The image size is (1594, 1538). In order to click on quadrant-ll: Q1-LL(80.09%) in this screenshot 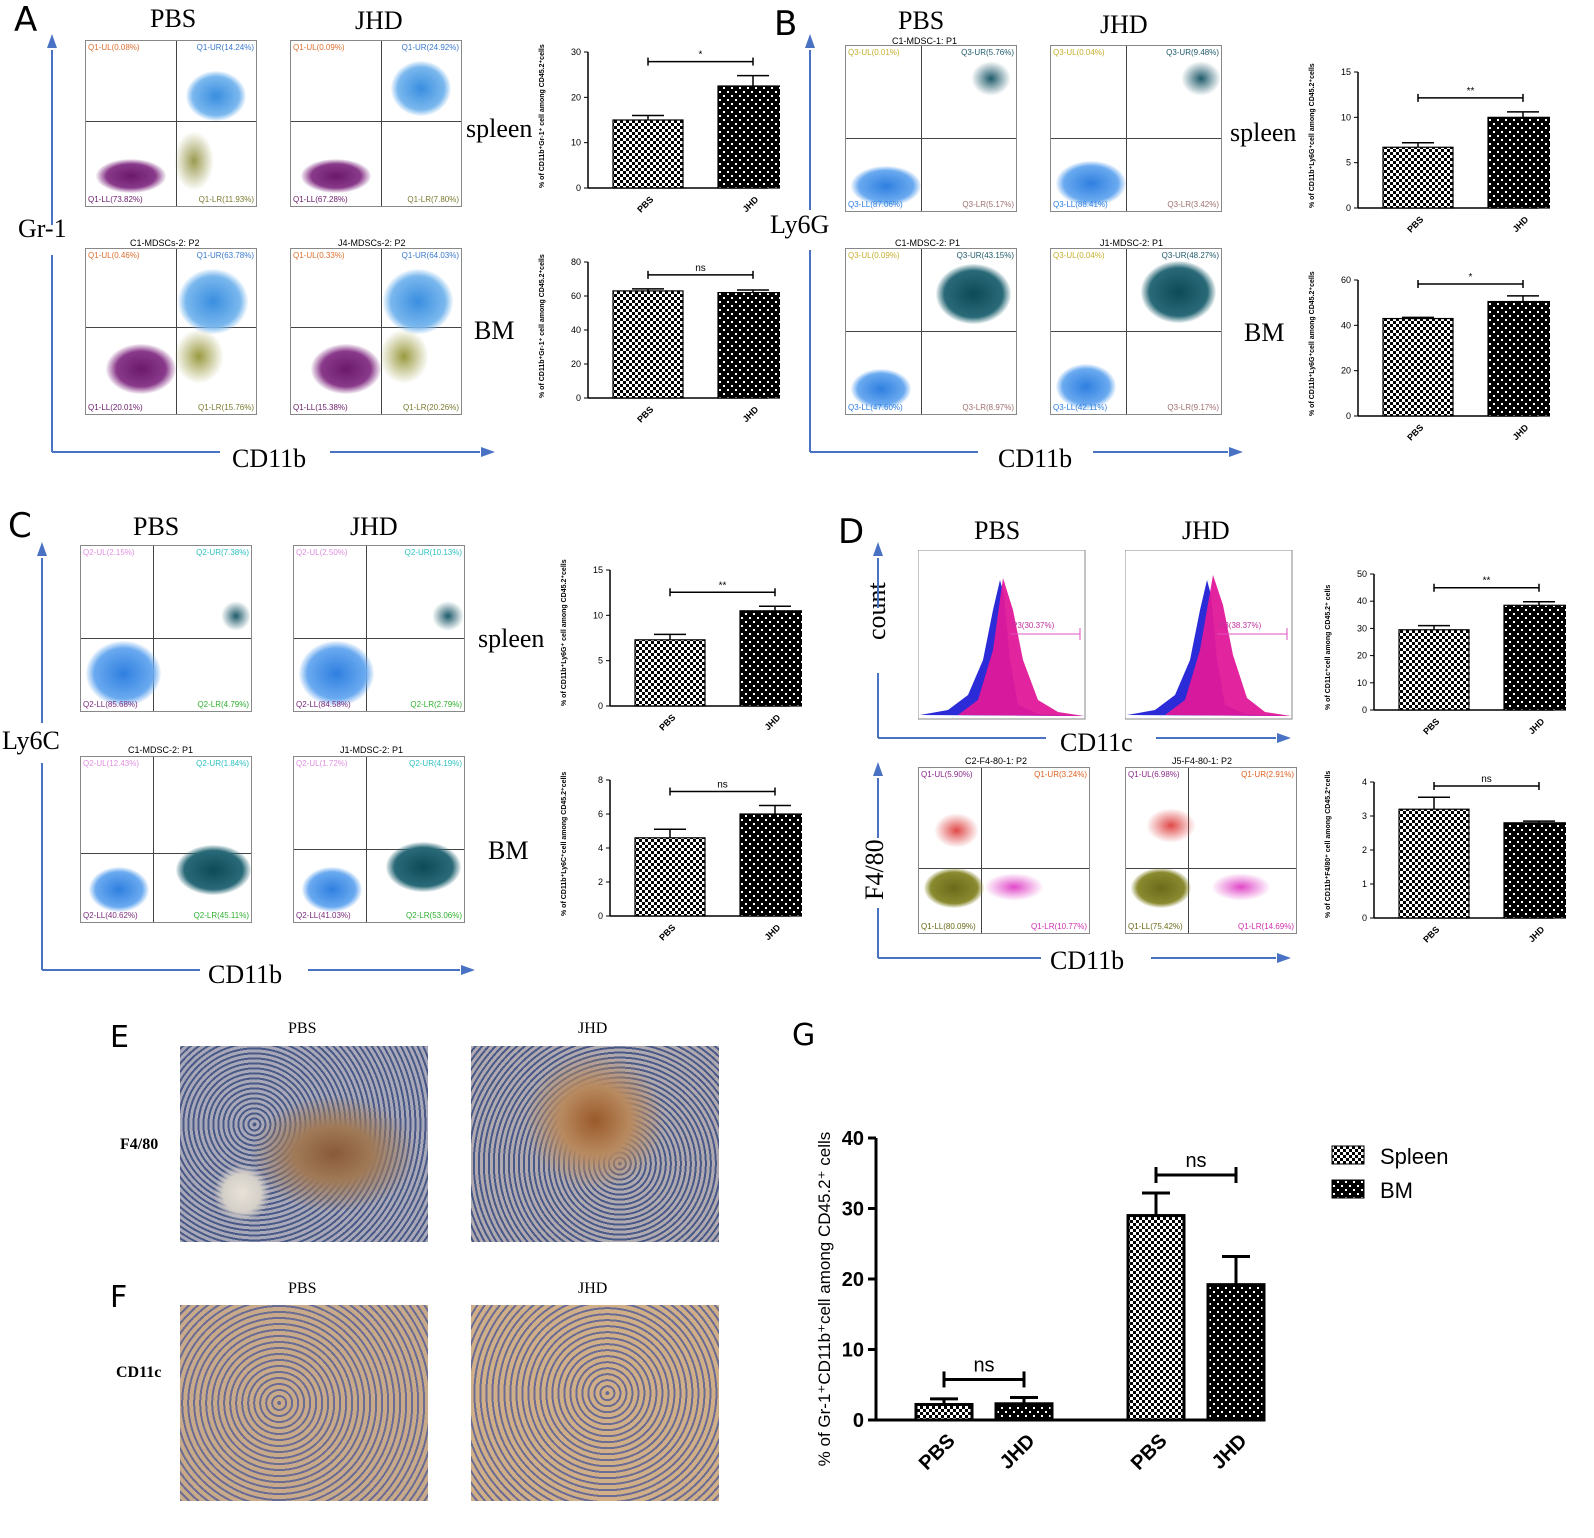, I will do `click(948, 926)`.